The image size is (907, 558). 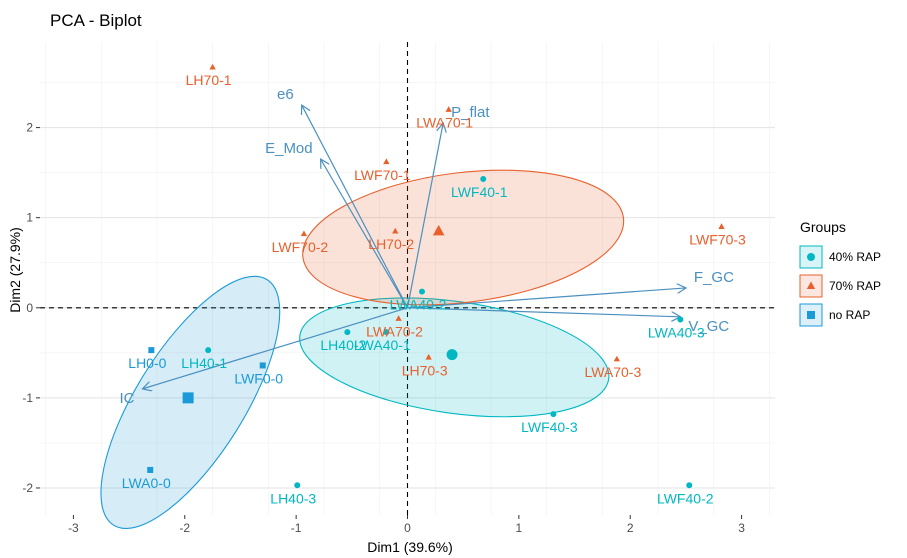 I want to click on point-label: LWA40-1, so click(x=382, y=345).